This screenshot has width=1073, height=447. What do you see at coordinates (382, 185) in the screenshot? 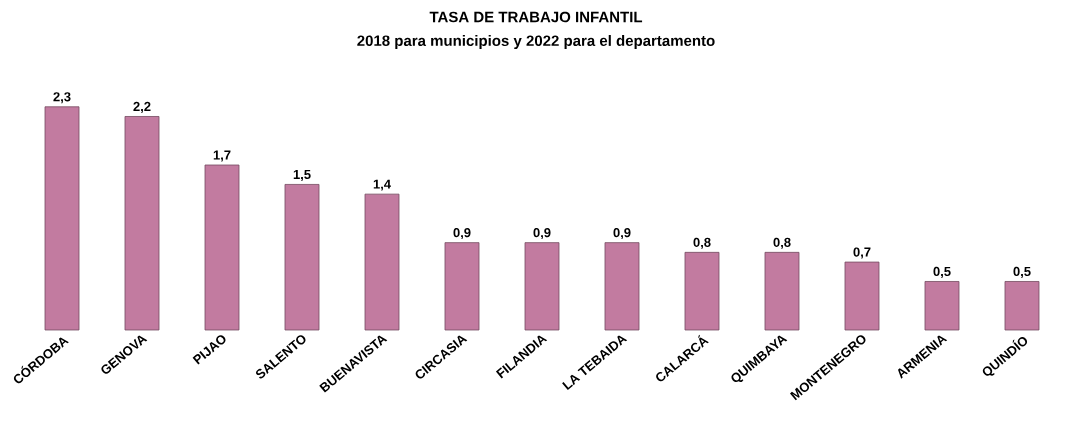
I see `data-label: 1,4` at bounding box center [382, 185].